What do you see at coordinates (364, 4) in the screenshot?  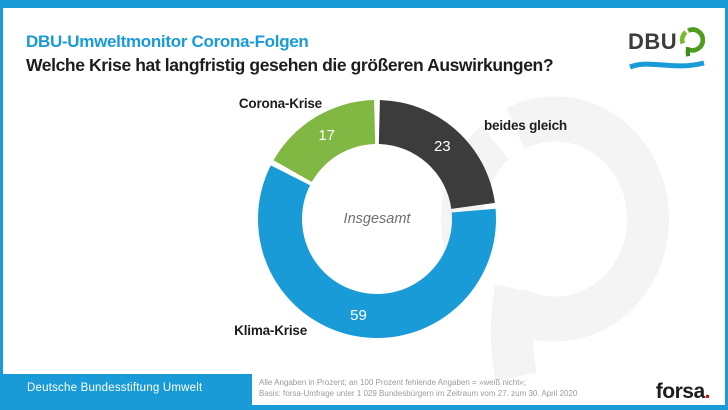 I see `frame-border-top` at bounding box center [364, 4].